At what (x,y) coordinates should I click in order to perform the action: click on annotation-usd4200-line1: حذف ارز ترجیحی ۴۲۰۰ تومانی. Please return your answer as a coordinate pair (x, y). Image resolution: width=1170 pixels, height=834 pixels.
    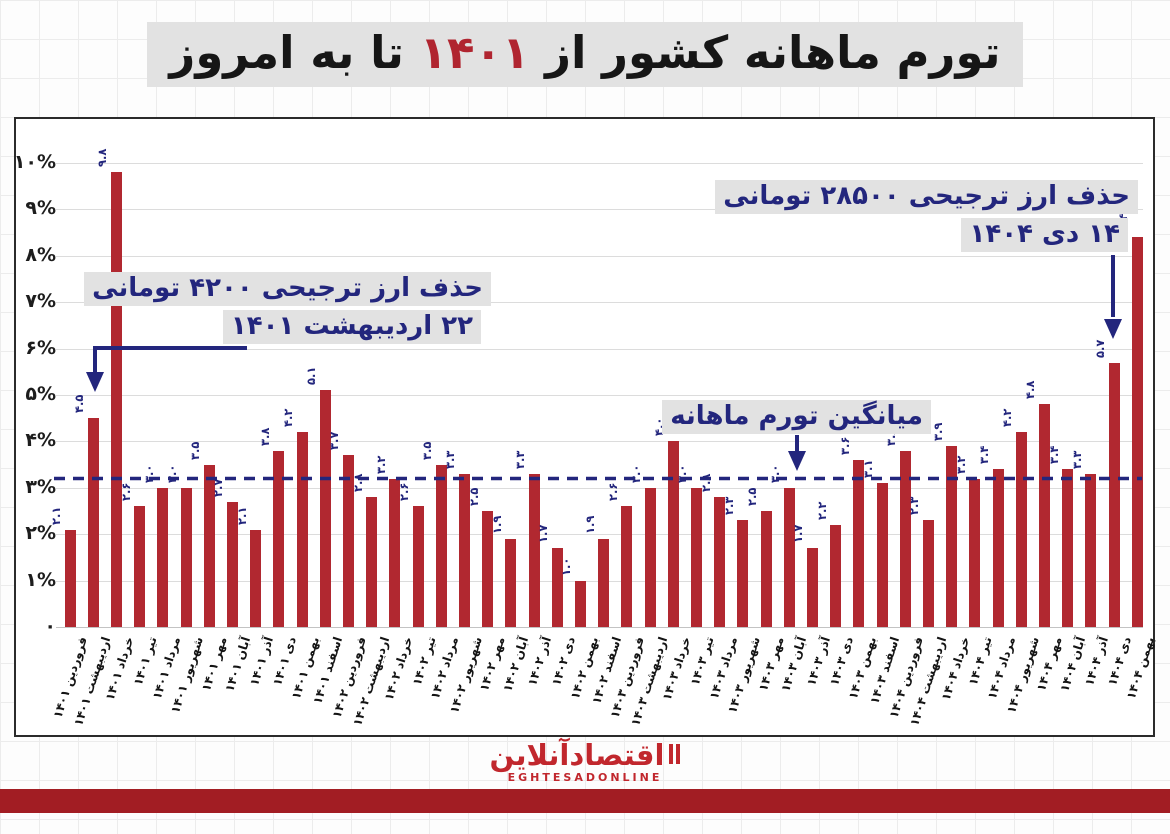
    Looking at the image, I should click on (287, 289).